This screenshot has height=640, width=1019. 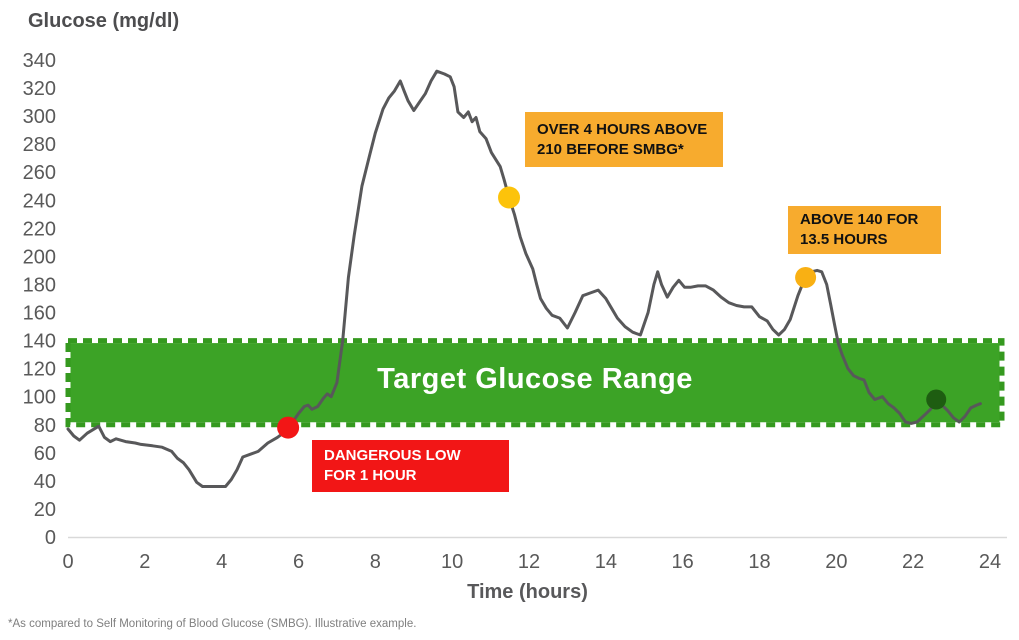 I want to click on y-tick-label: 280, so click(x=39, y=145).